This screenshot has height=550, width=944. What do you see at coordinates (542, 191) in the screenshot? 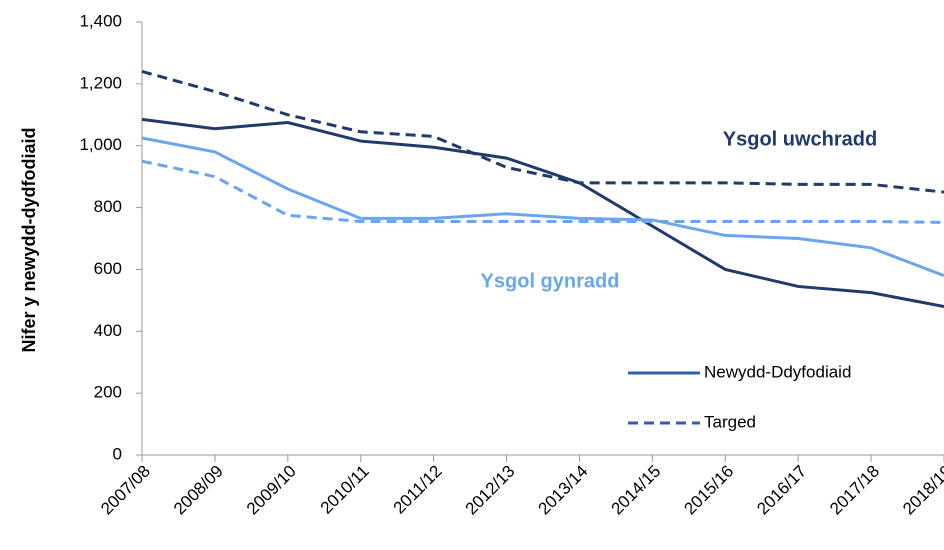
I see `series-line` at bounding box center [542, 191].